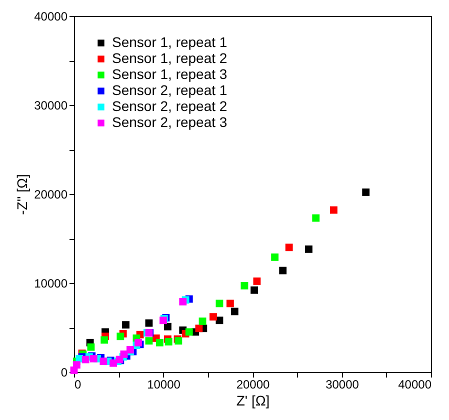  What do you see at coordinates (51, 105) in the screenshot?
I see `y-tick-label: 30000` at bounding box center [51, 105].